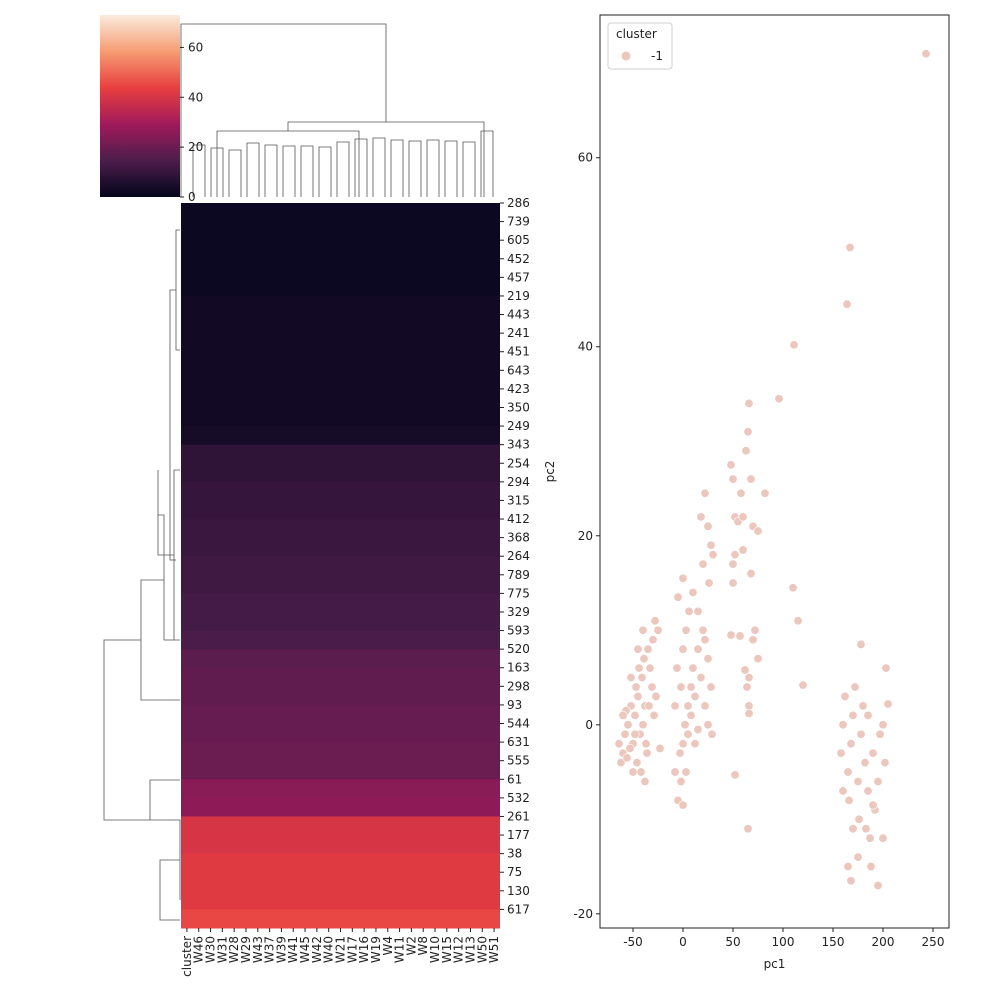 This screenshot has height=1004, width=1000. I want to click on column-label: W31, so click(222, 949).